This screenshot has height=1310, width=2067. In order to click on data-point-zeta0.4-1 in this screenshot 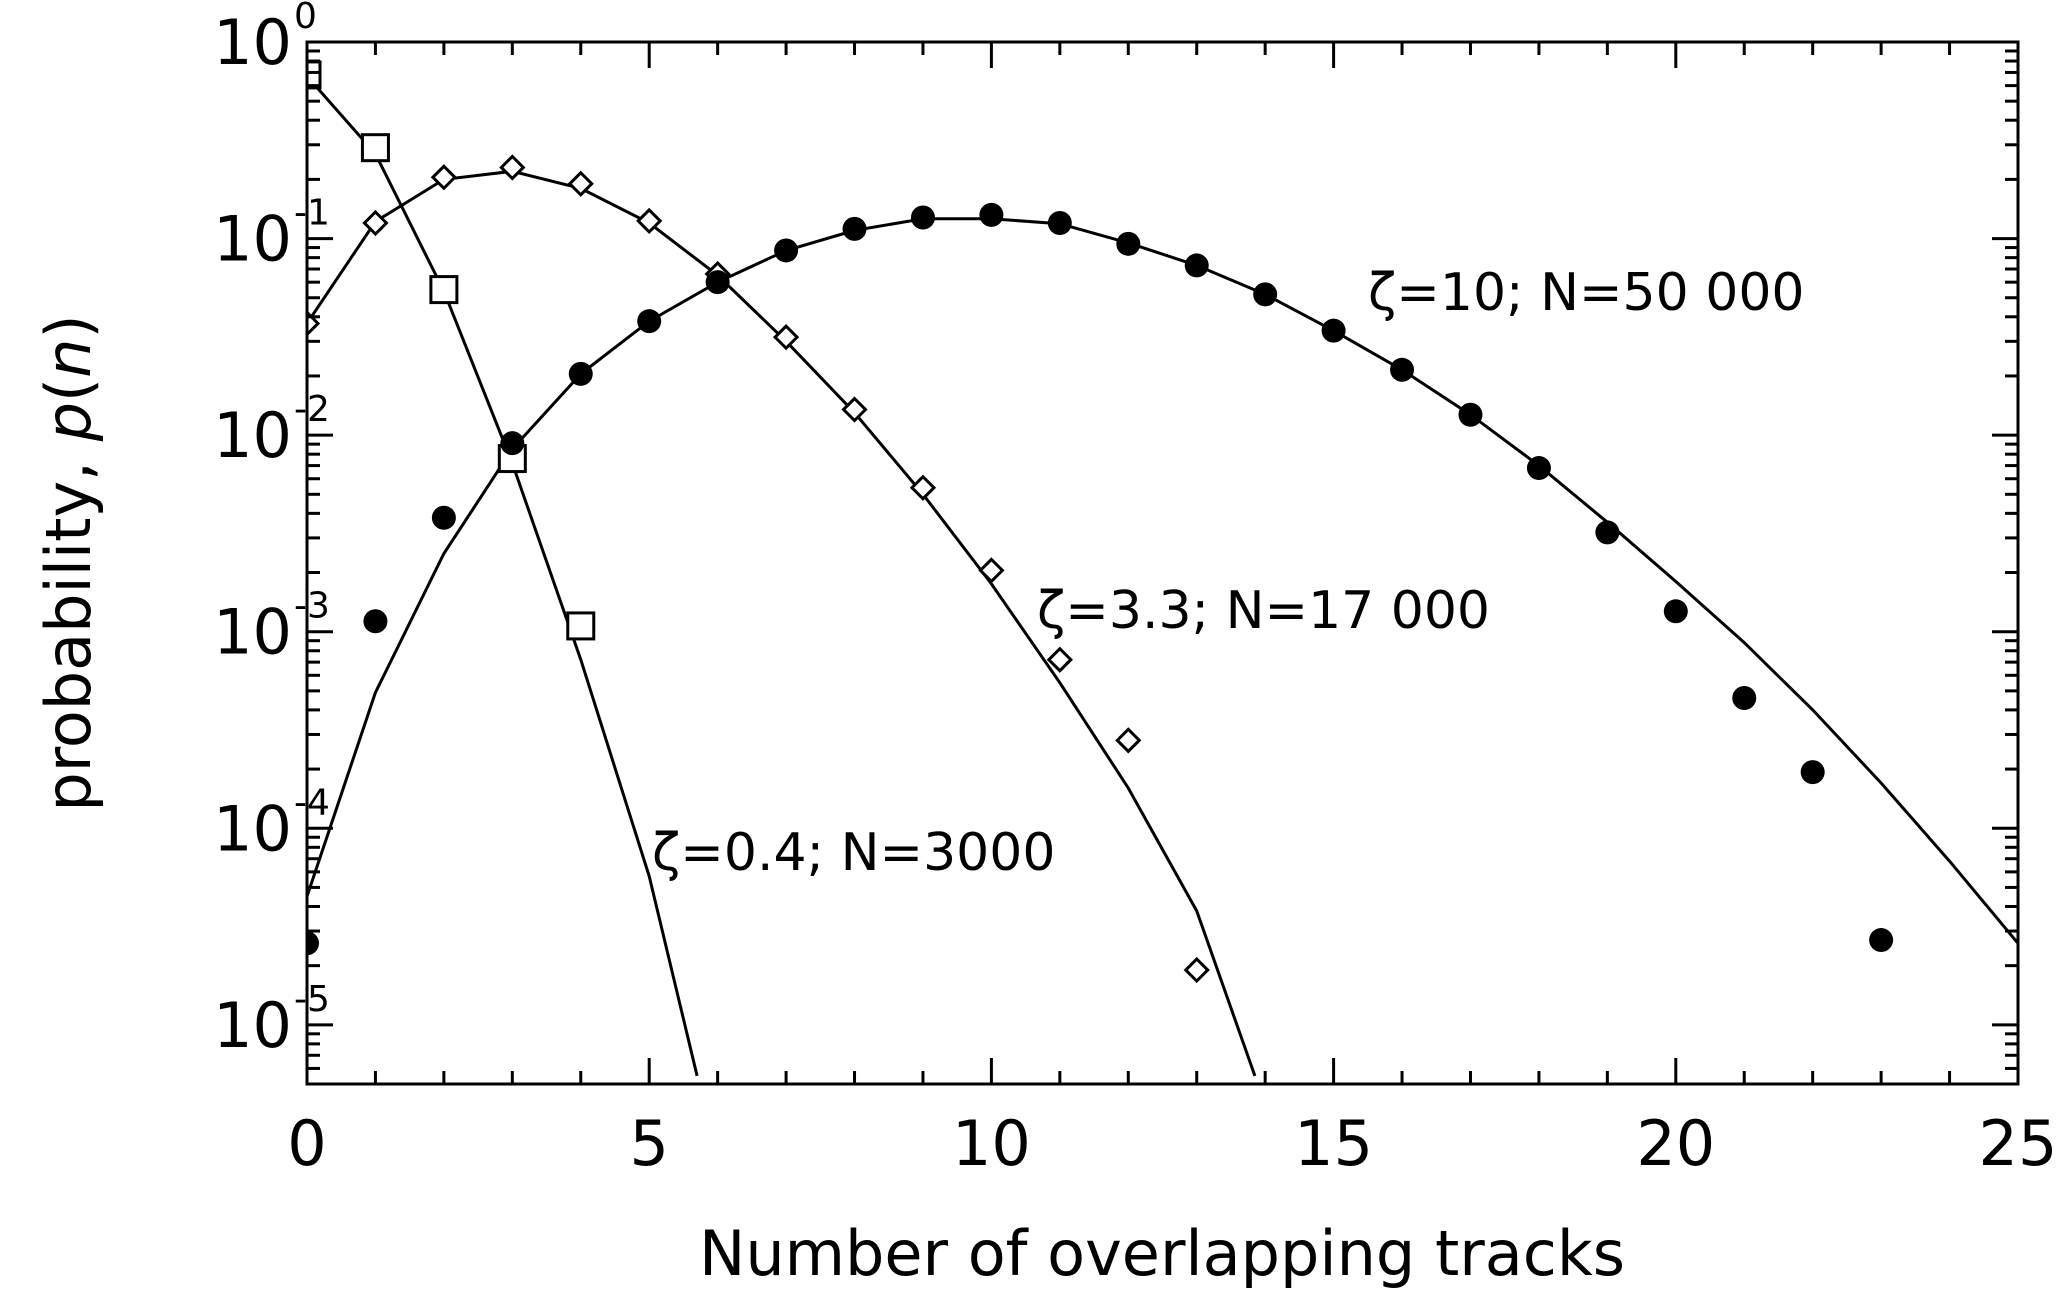, I will do `click(375, 148)`.